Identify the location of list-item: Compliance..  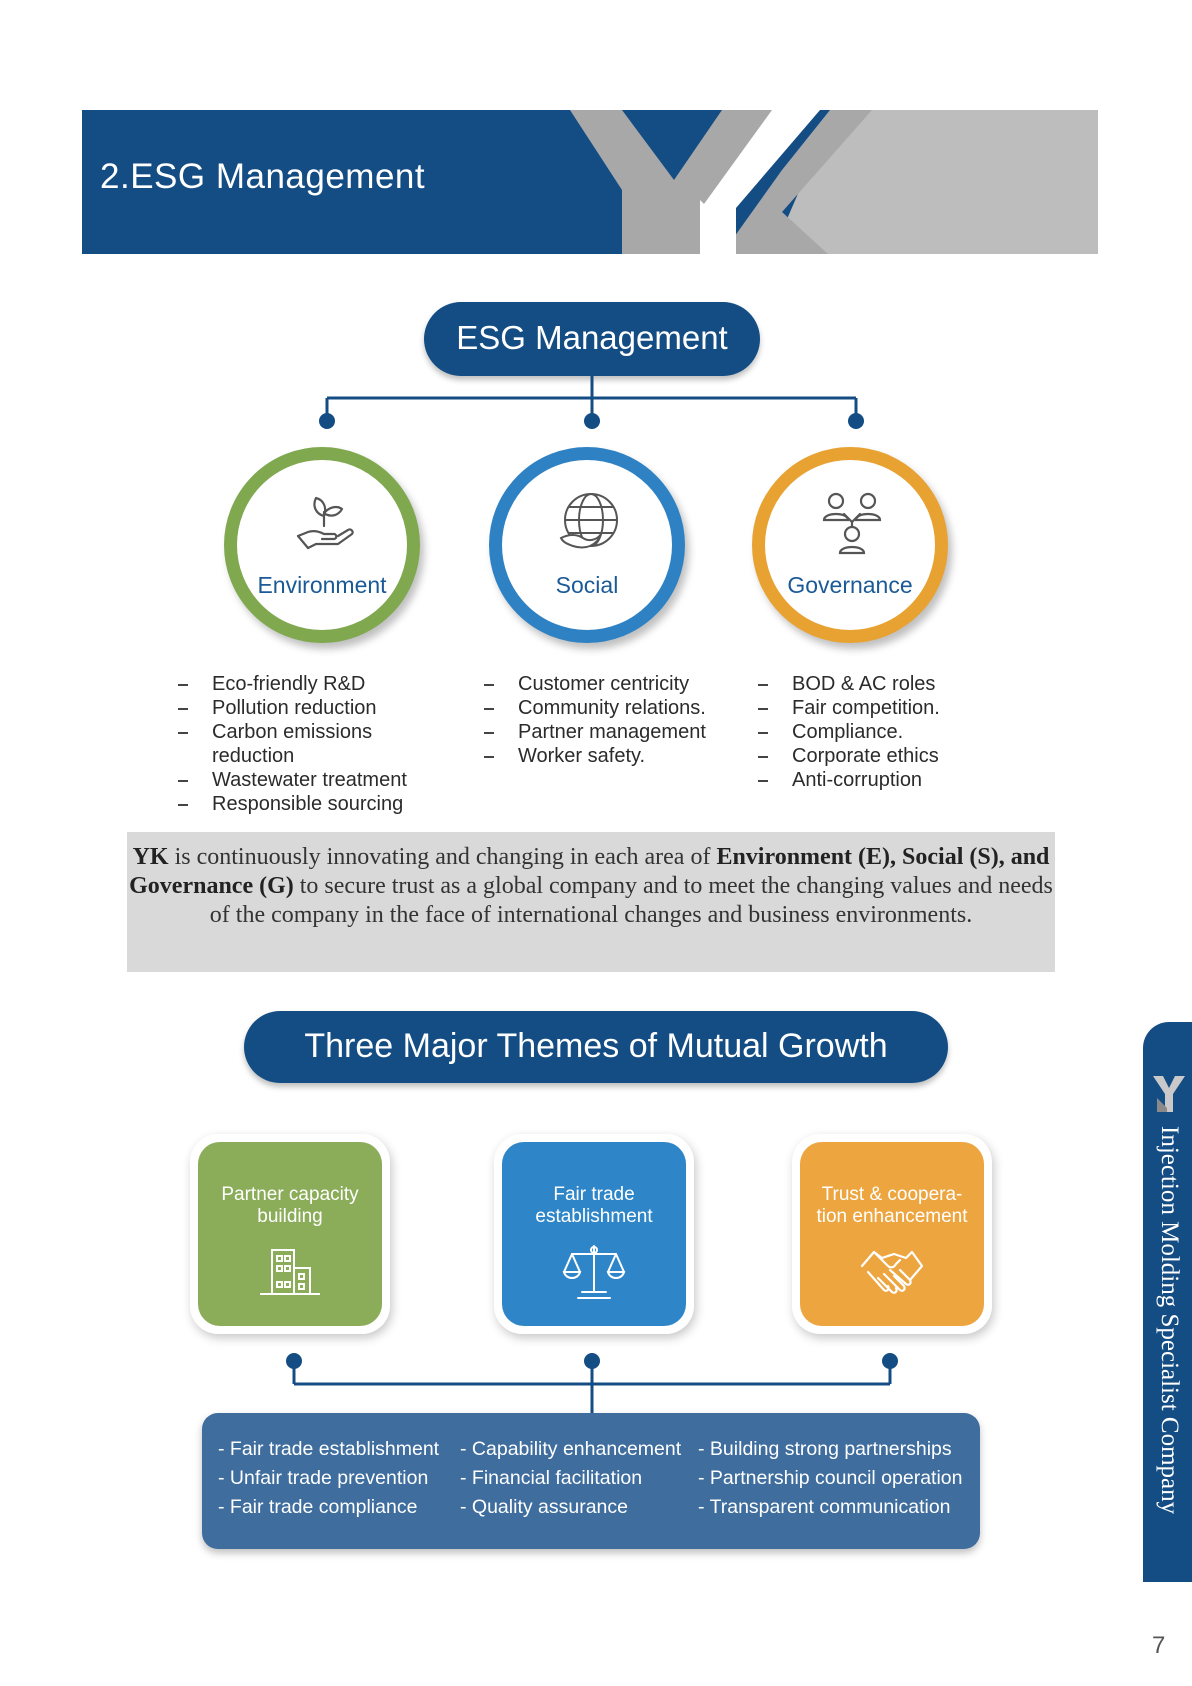
(895, 732).